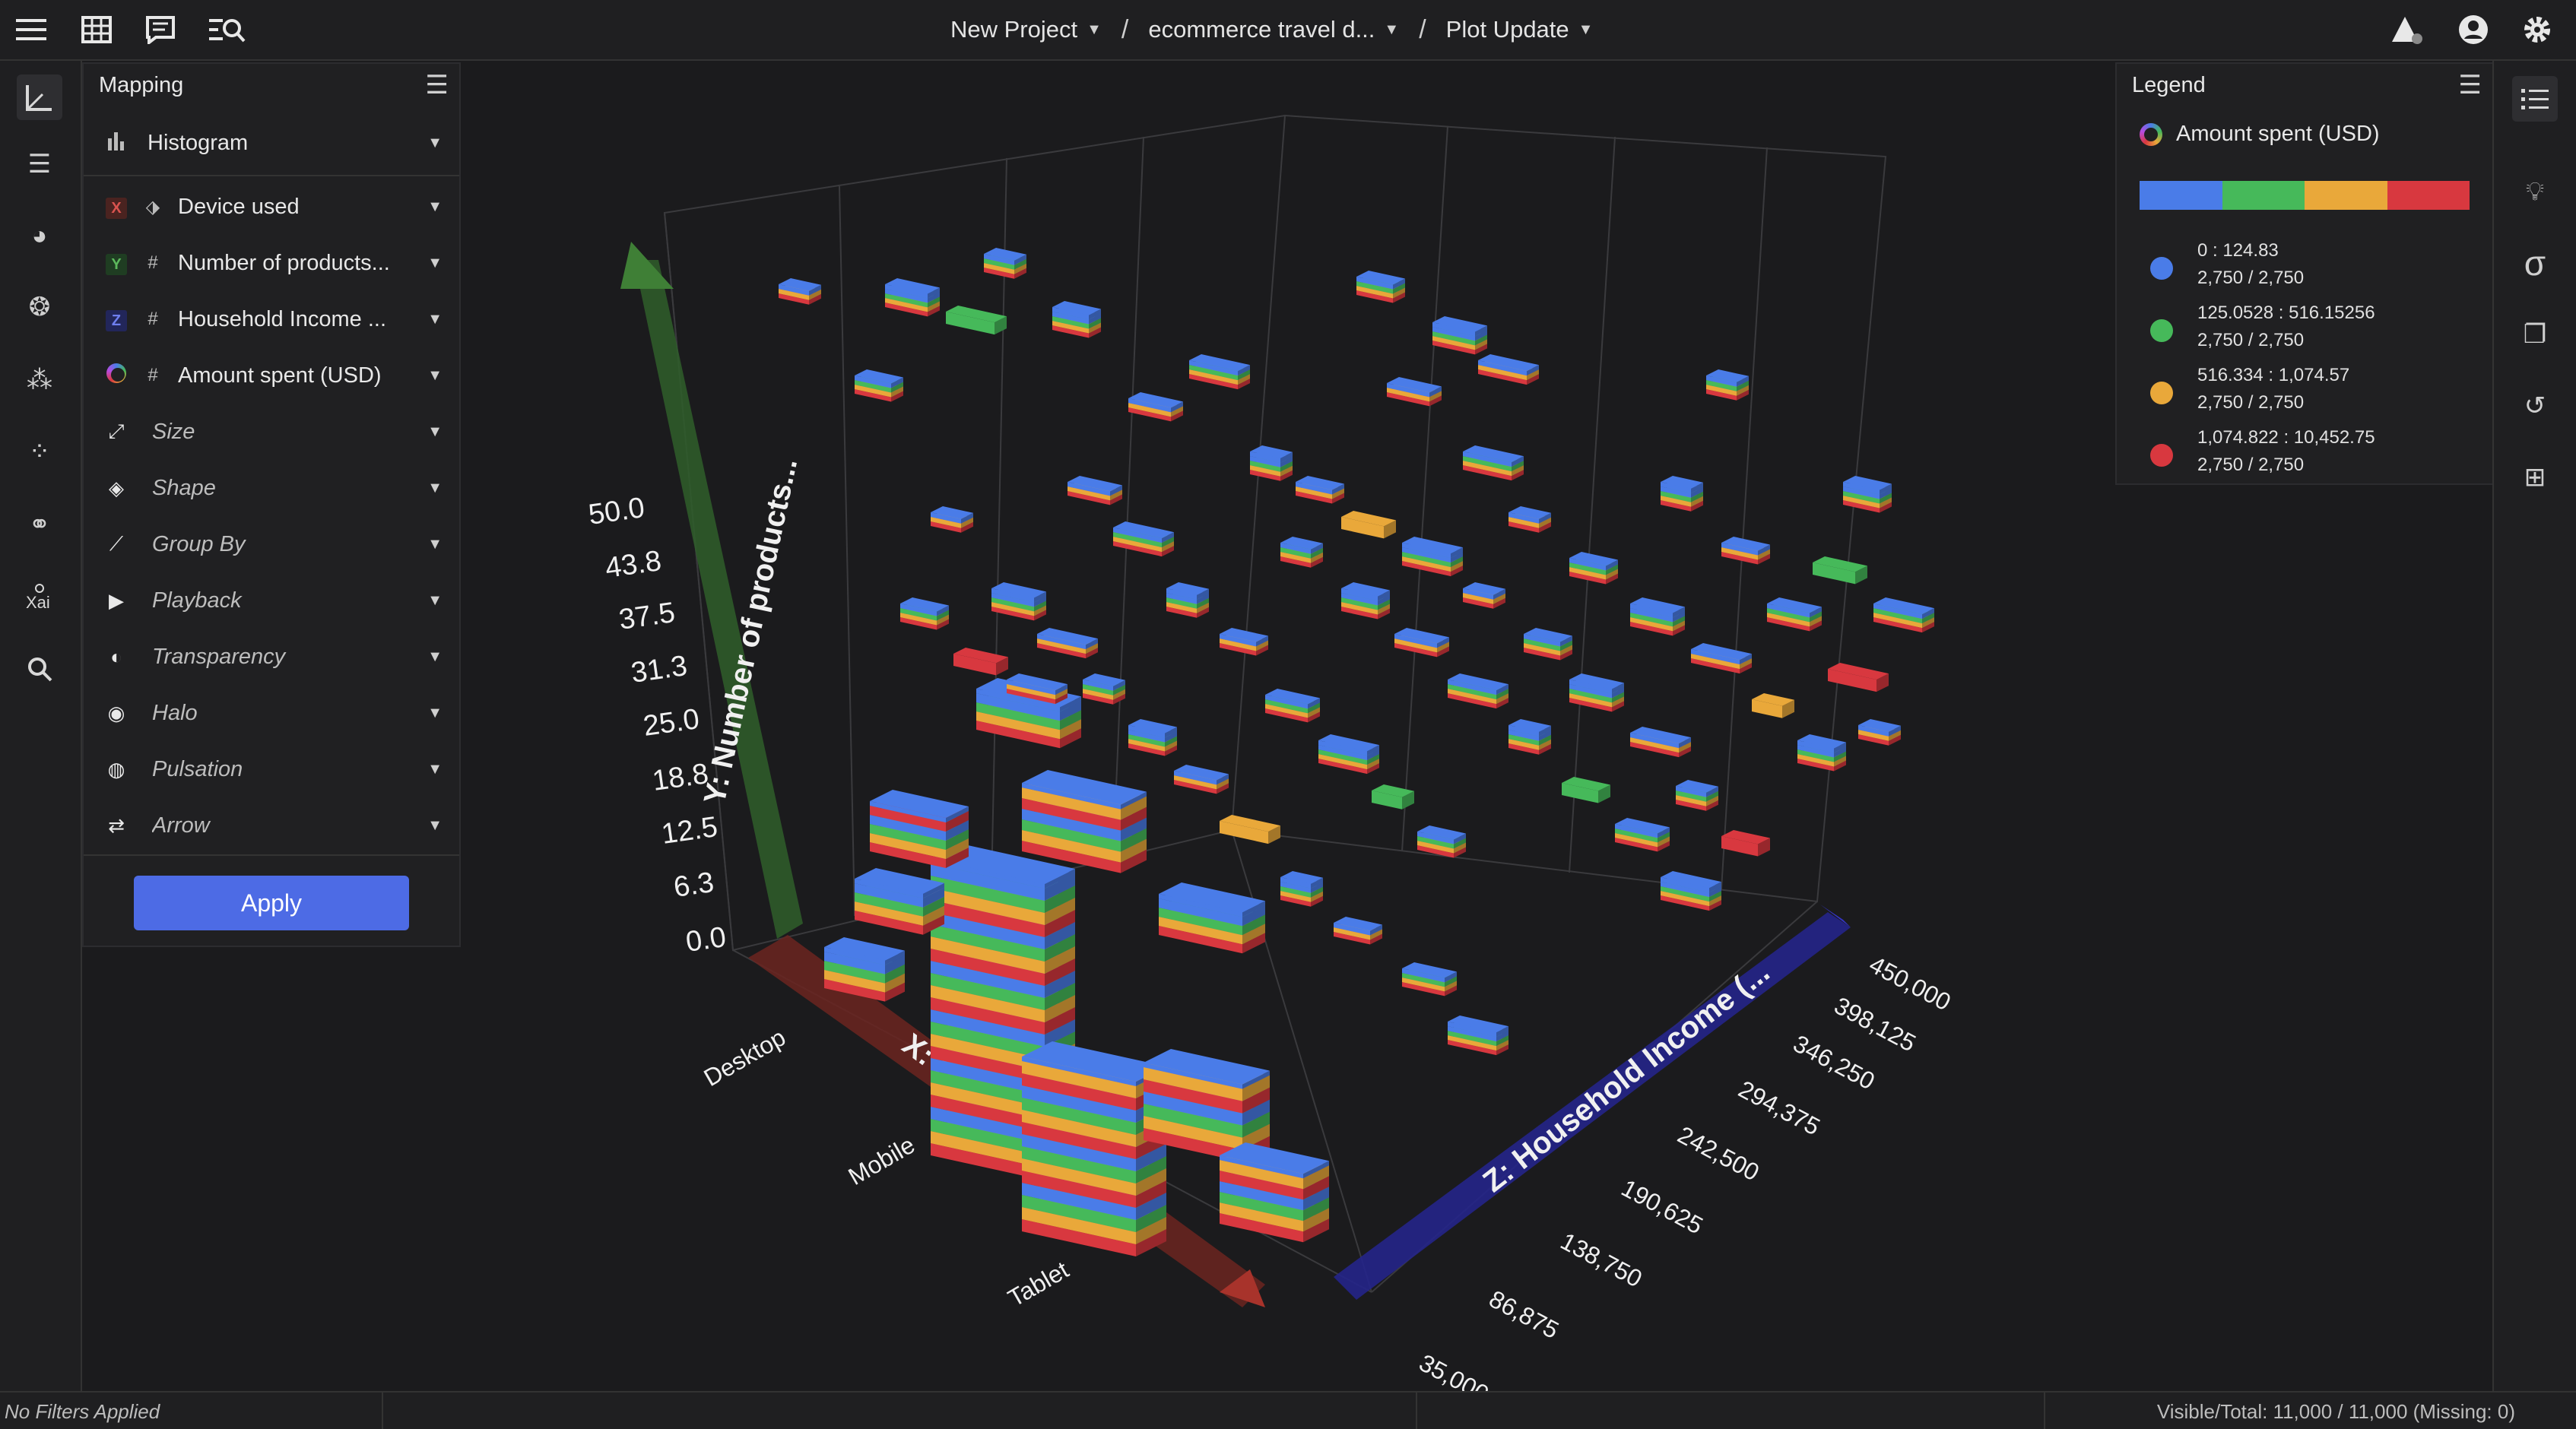 Image resolution: width=2576 pixels, height=1429 pixels. I want to click on mapping-group-by: ⟋ Group By ▼, so click(271, 544).